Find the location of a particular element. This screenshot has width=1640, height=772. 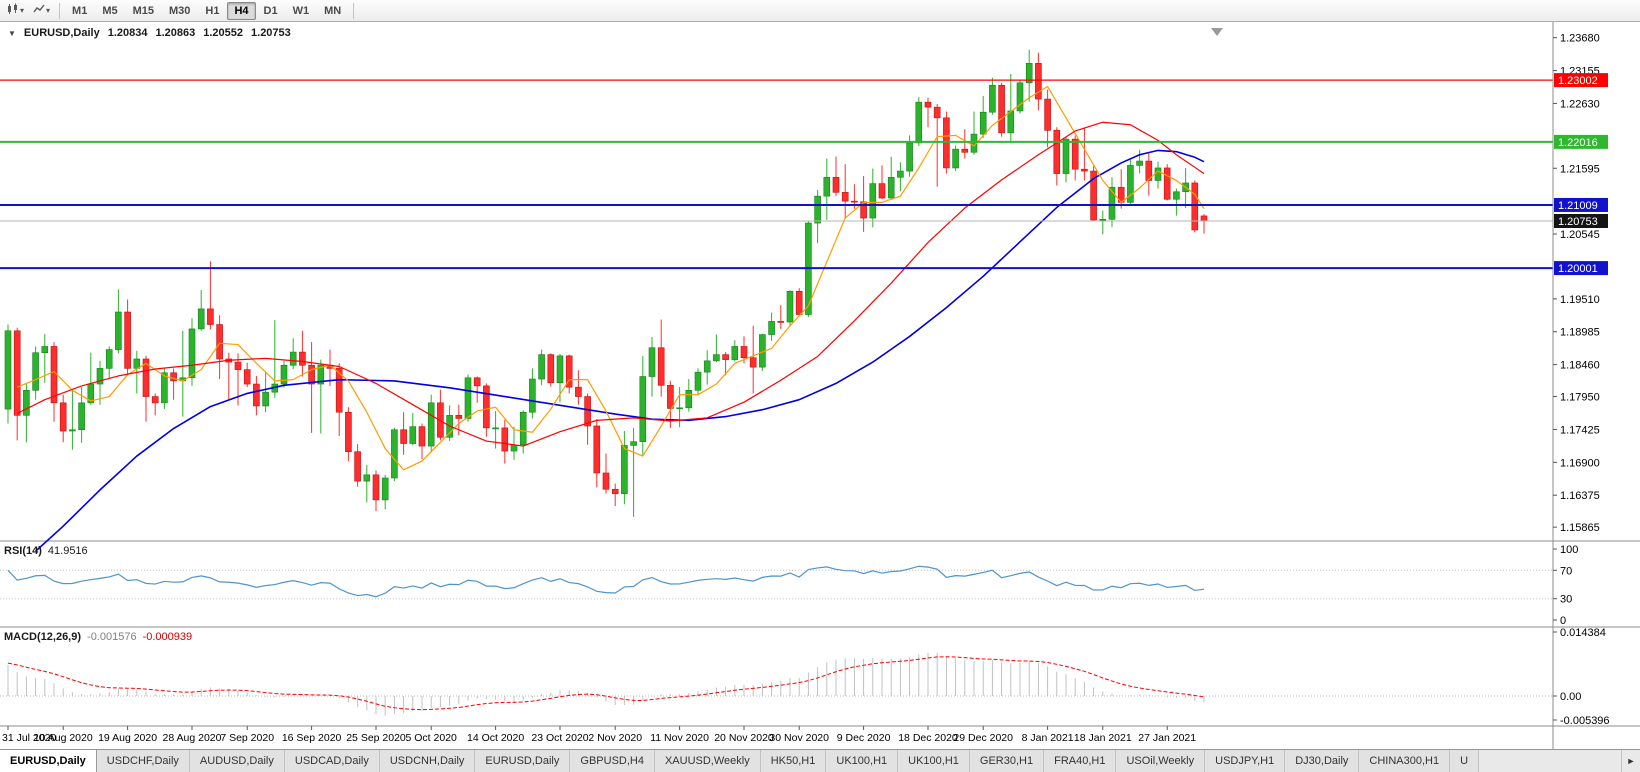

indicators-dropdown: ▾ is located at coordinates (41, 11).